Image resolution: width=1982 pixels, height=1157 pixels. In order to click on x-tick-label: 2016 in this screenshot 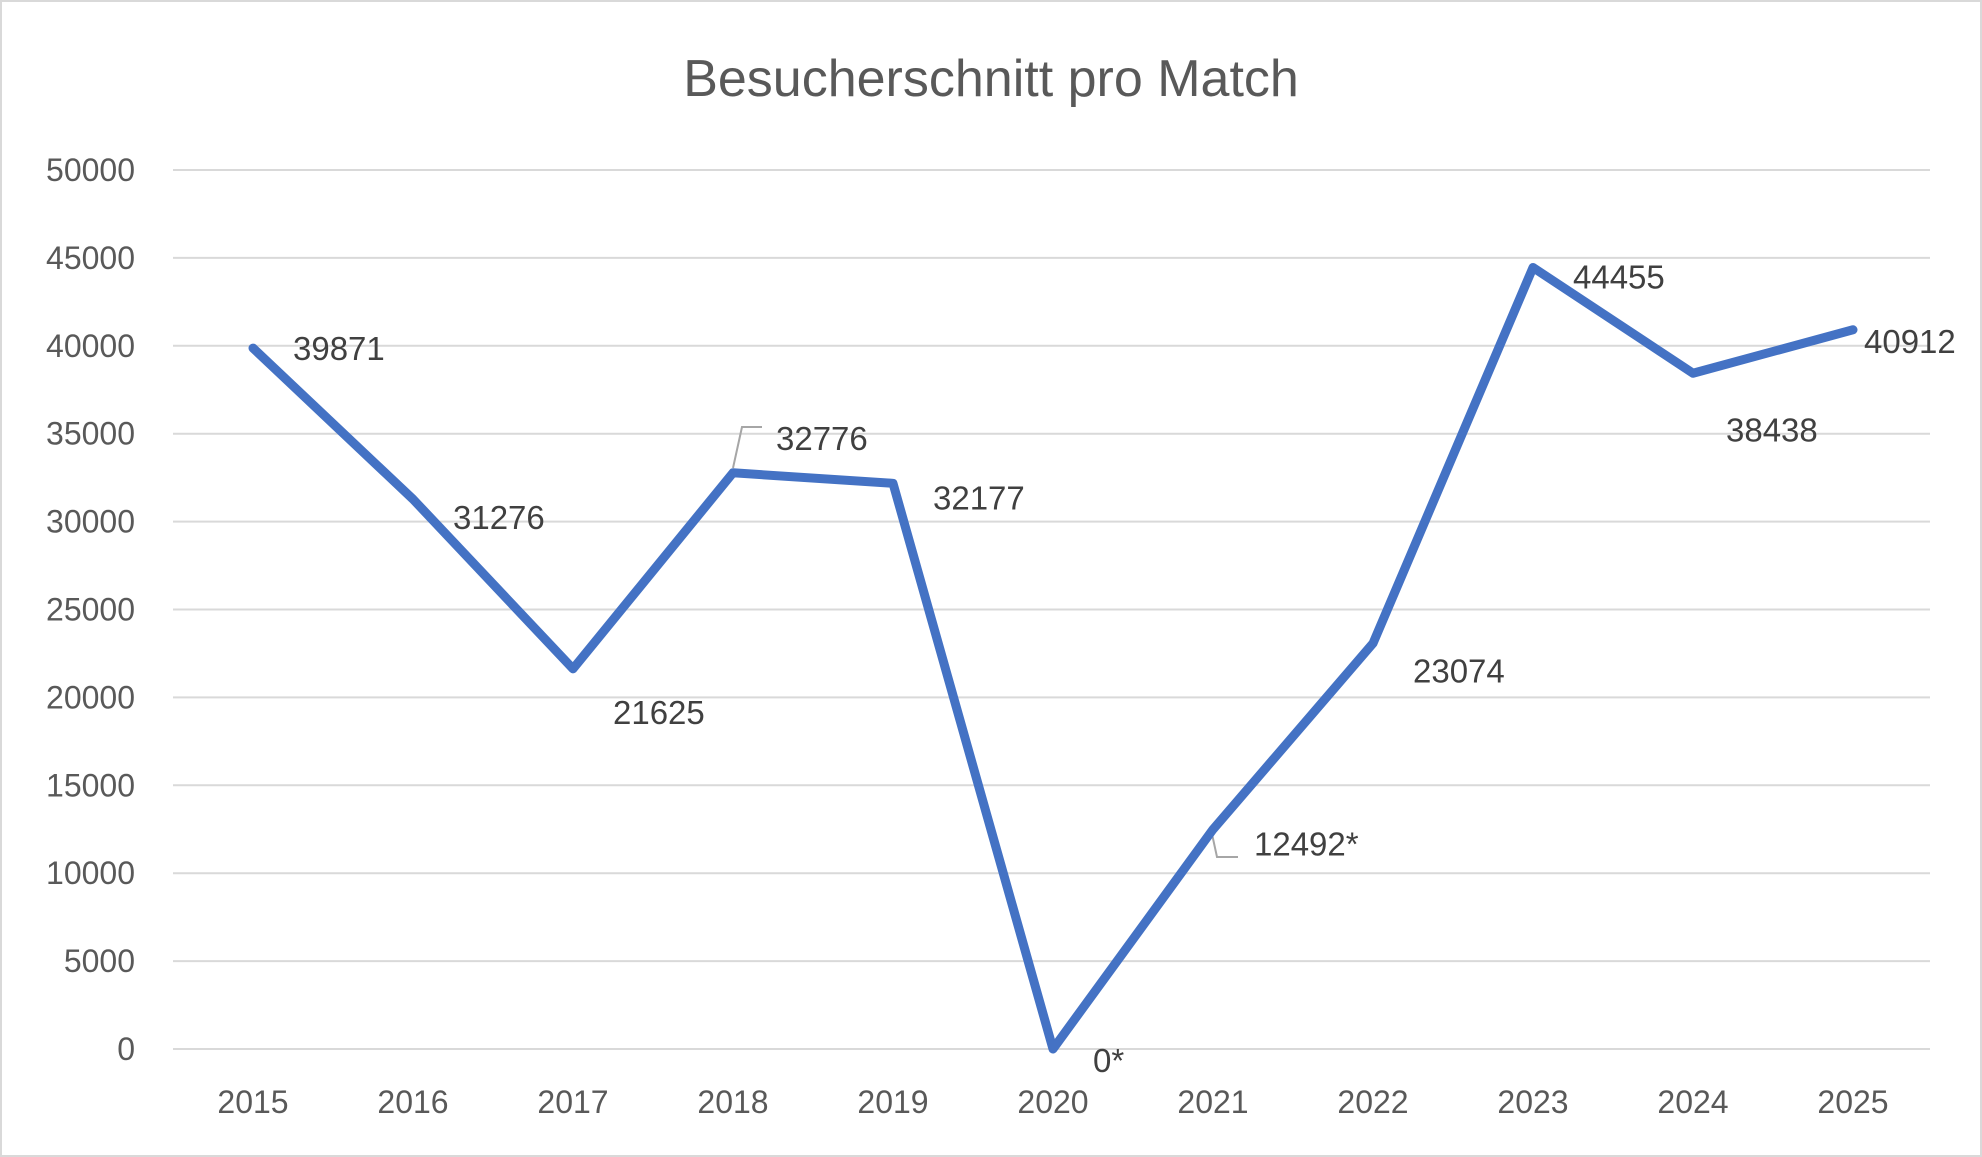, I will do `click(412, 1102)`.